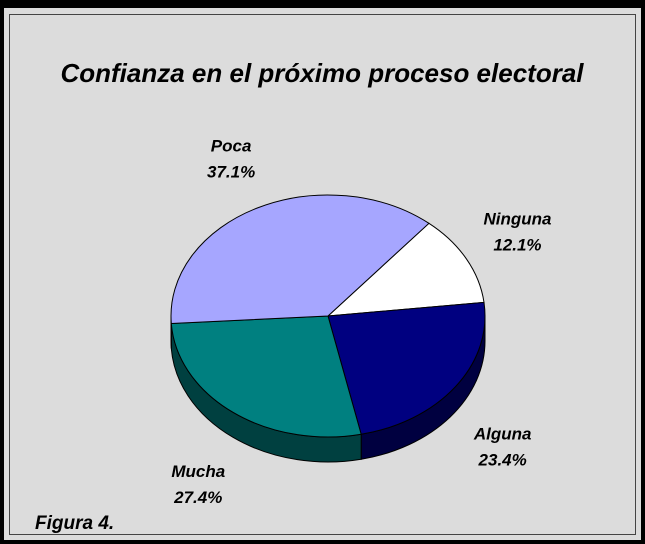 The width and height of the screenshot is (645, 544). Describe the element at coordinates (231, 171) in the screenshot. I see `value-label: 37.1%` at that location.